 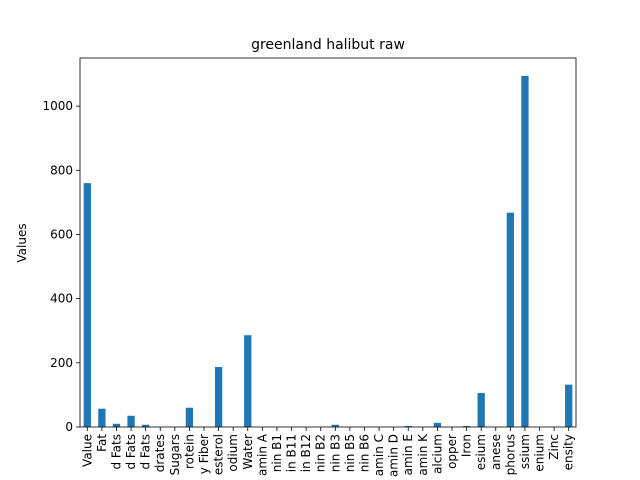 I want to click on x-tick-label-18: nin B5, so click(x=350, y=453).